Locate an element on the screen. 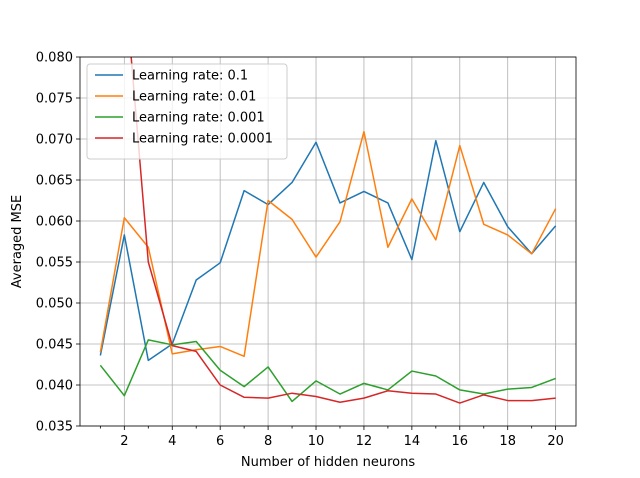 Image resolution: width=640 pixels, height=478 pixels. y-tick-label: 0.060 is located at coordinates (54, 222).